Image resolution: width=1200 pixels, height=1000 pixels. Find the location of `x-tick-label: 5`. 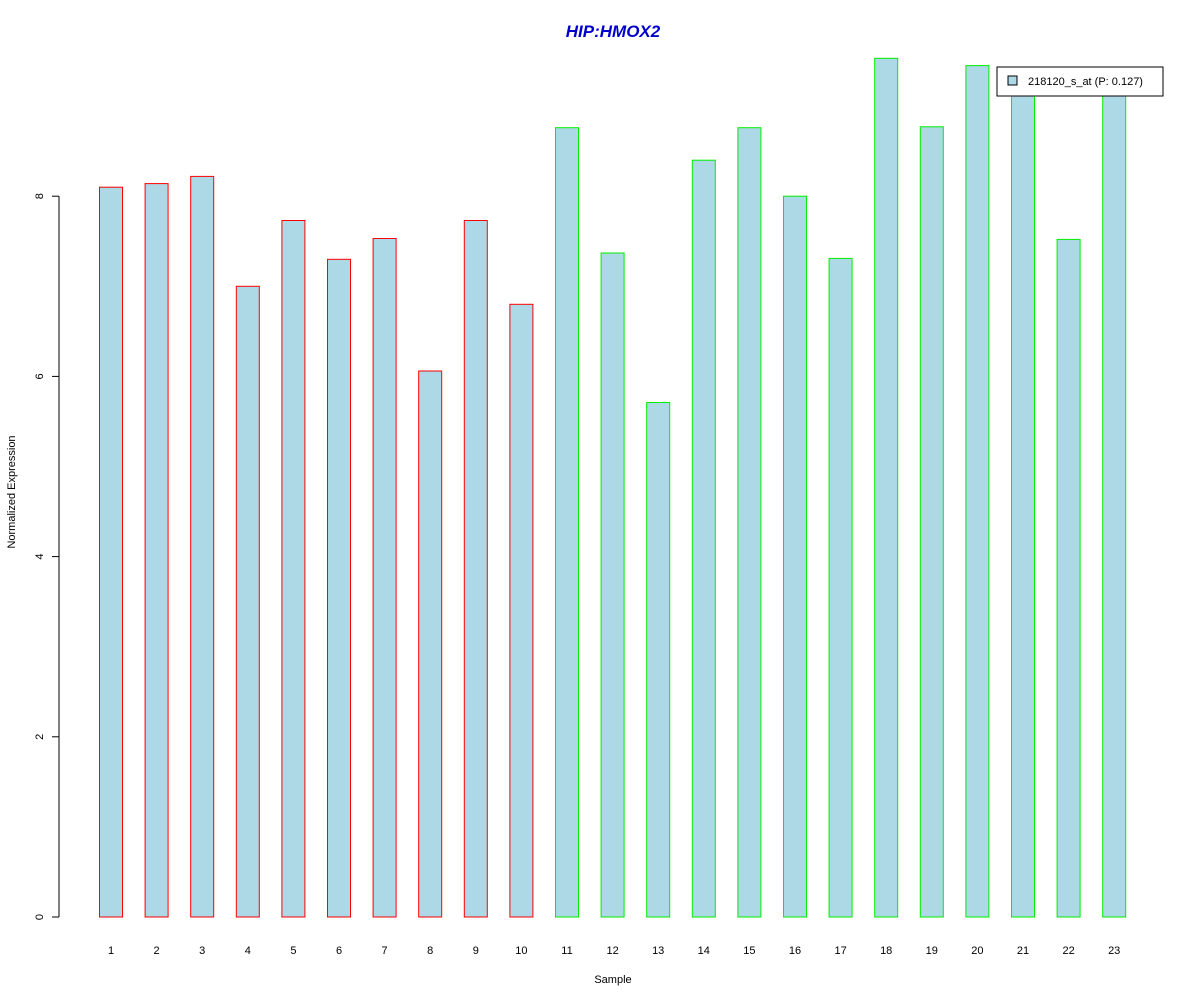

x-tick-label: 5 is located at coordinates (293, 951).